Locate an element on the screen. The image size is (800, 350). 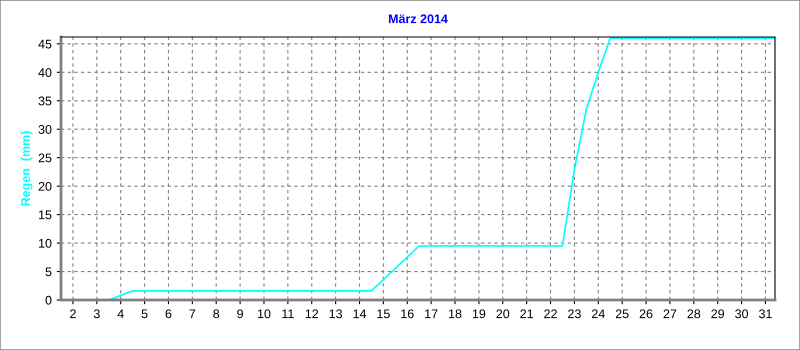
y-tick-label: 0 is located at coordinates (49, 300).